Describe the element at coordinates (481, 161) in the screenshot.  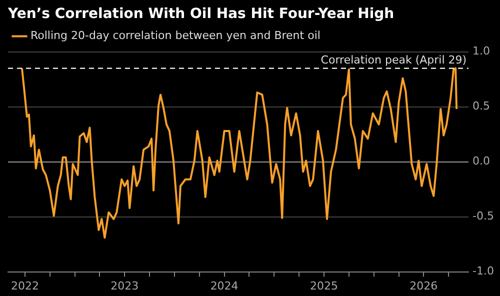
I see `y-tick-label: 0.0` at that location.